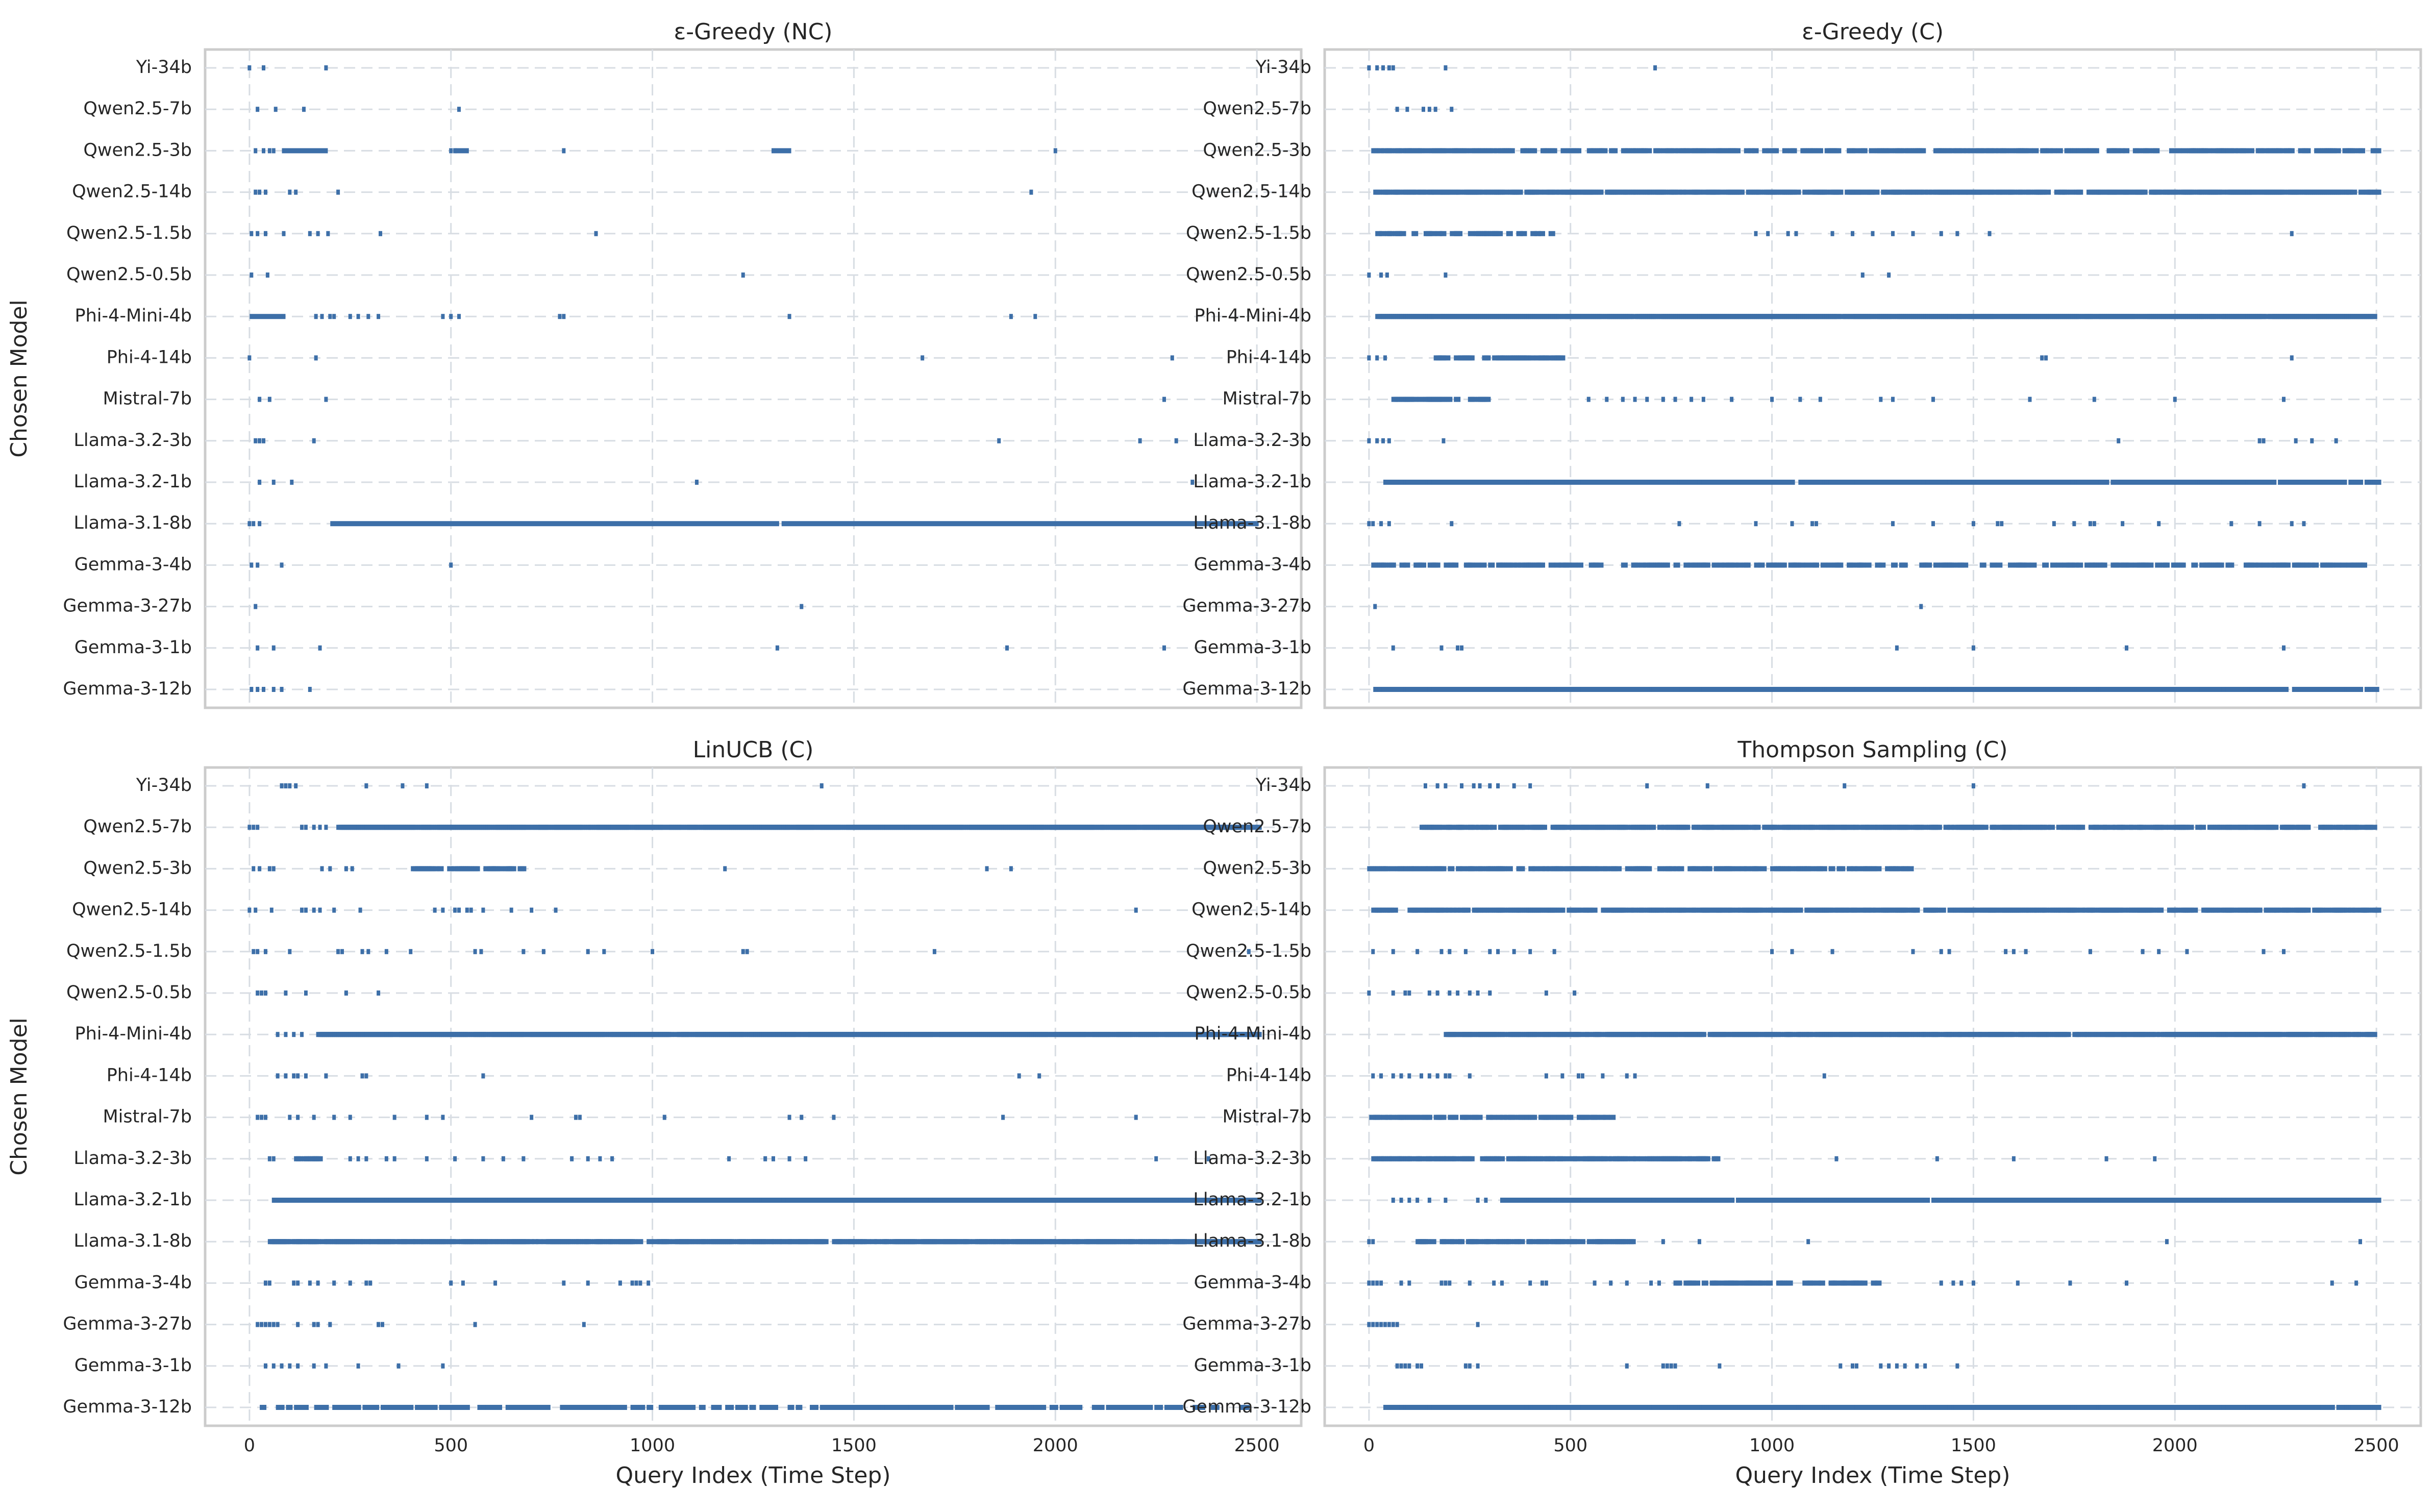 The width and height of the screenshot is (2434, 1512). Describe the element at coordinates (19, 1097) in the screenshot. I see `y-axis-label: Chosen Model` at that location.